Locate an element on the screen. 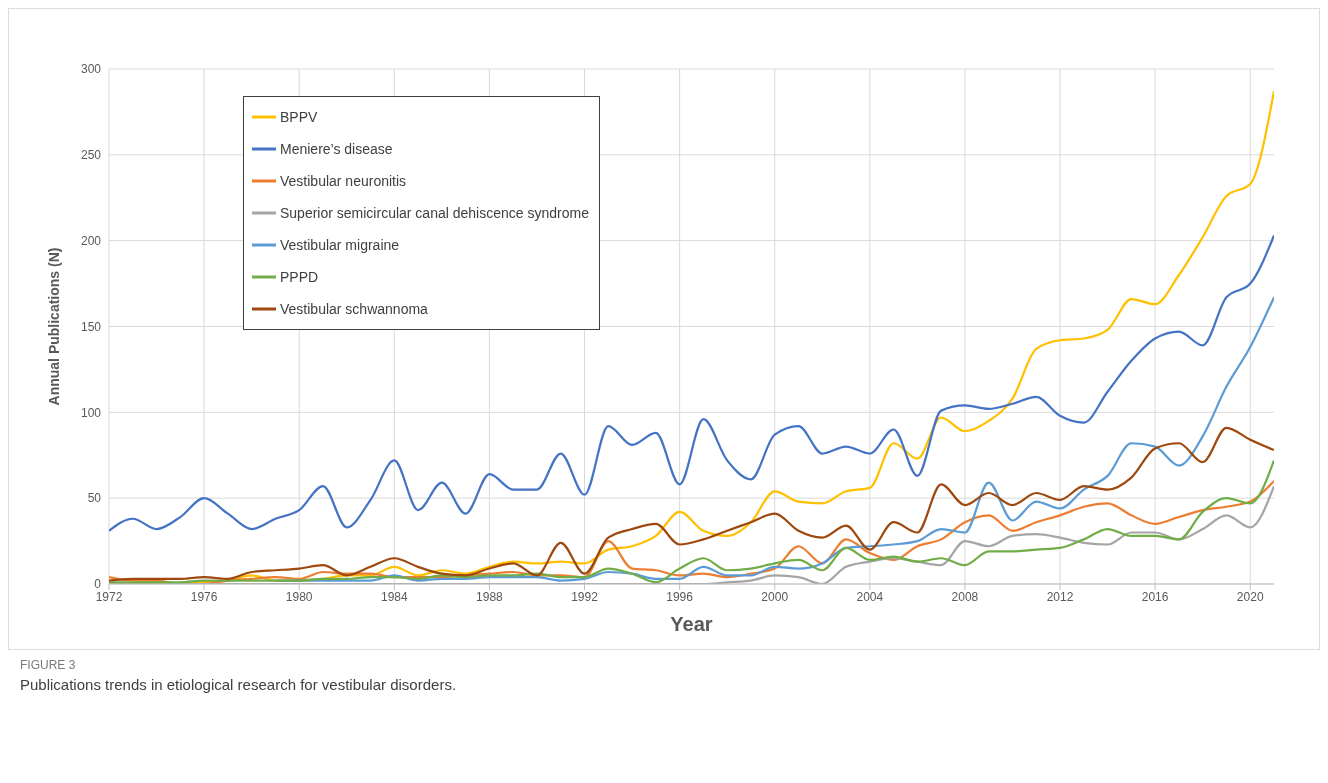  legend-label: Vestibular schwannoma is located at coordinates (354, 309).